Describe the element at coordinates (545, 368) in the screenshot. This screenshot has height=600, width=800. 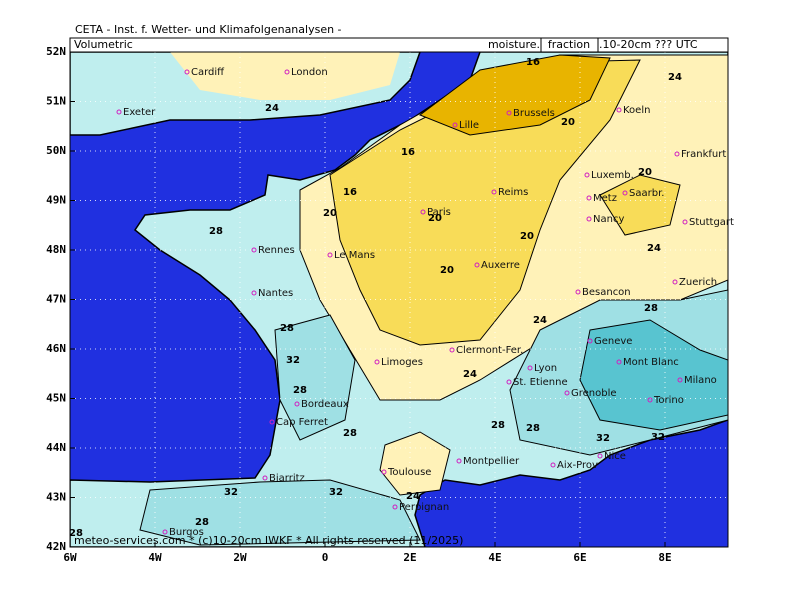
I see `city-label: Lyon` at that location.